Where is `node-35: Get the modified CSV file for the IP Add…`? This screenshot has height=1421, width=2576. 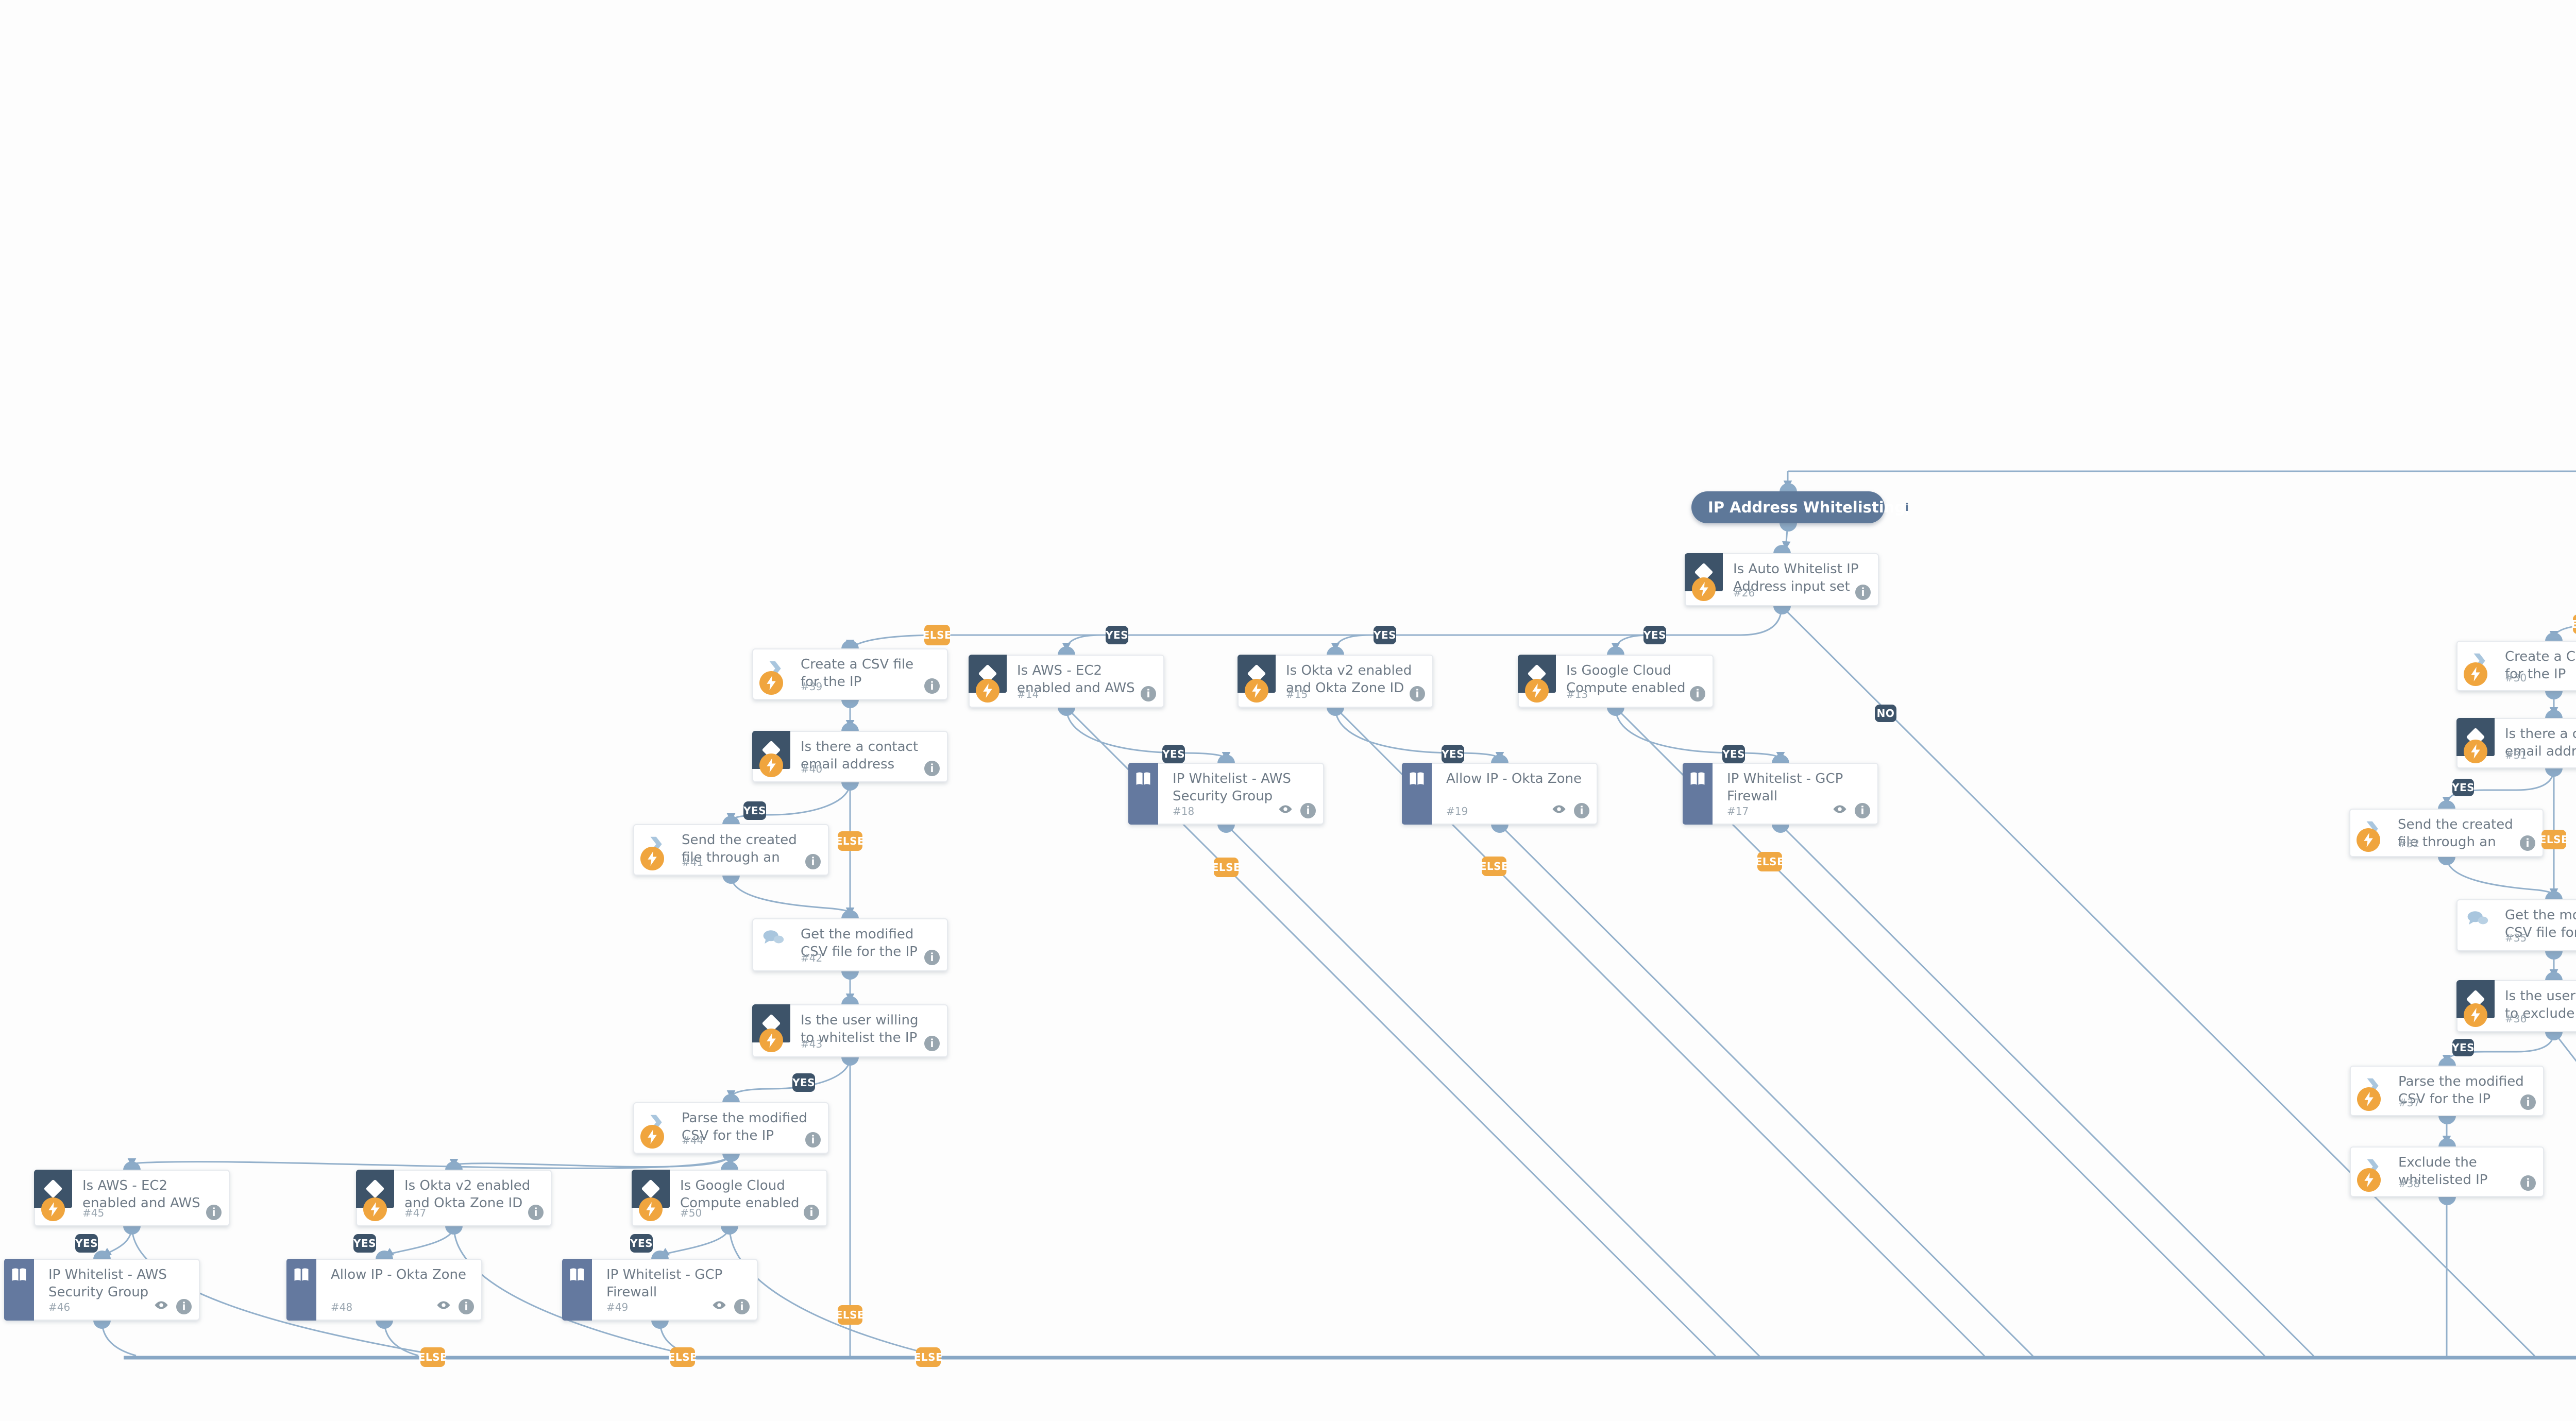 node-35: Get the modified CSV file for the IP Add… is located at coordinates (2516, 925).